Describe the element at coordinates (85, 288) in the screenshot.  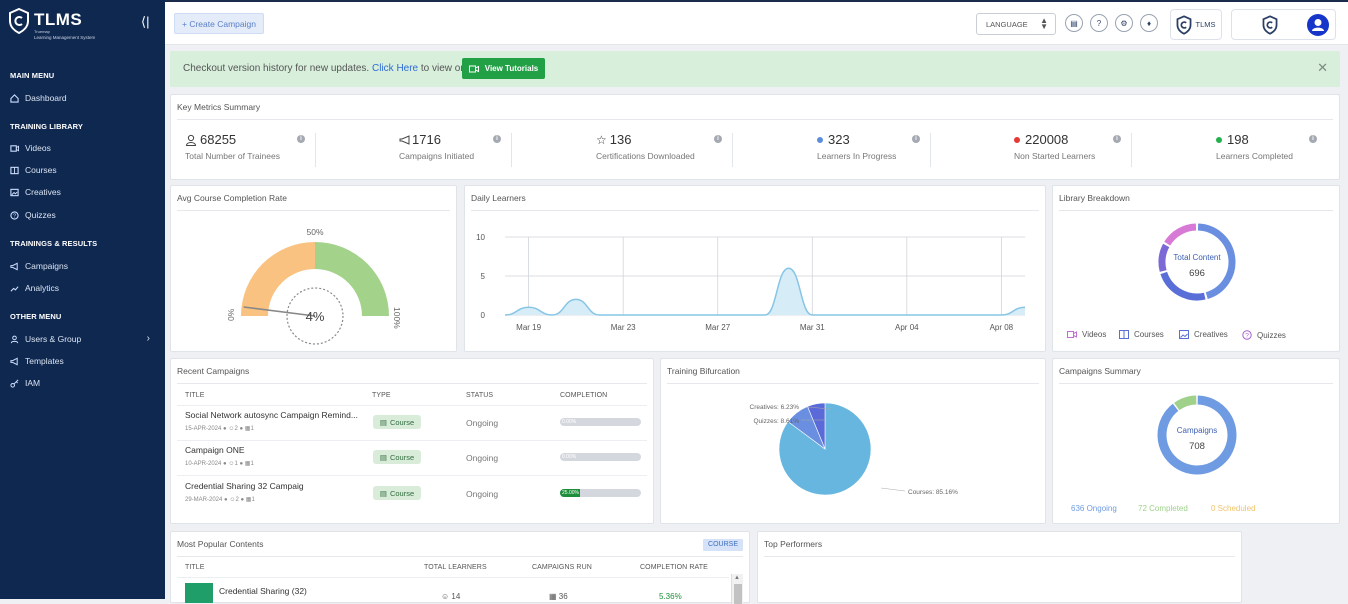
I see `sidebar-item-analytics: Analytics` at that location.